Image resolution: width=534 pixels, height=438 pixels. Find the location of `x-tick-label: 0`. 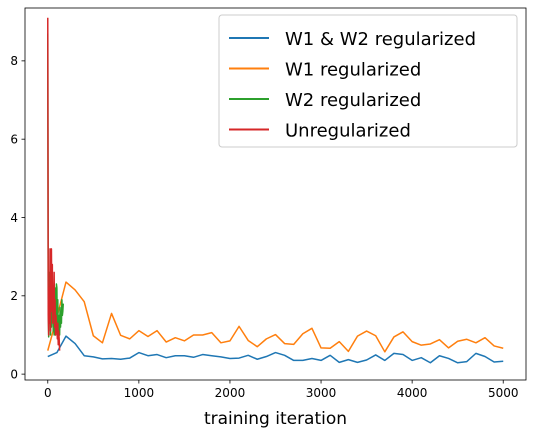

x-tick-label: 0 is located at coordinates (48, 393).